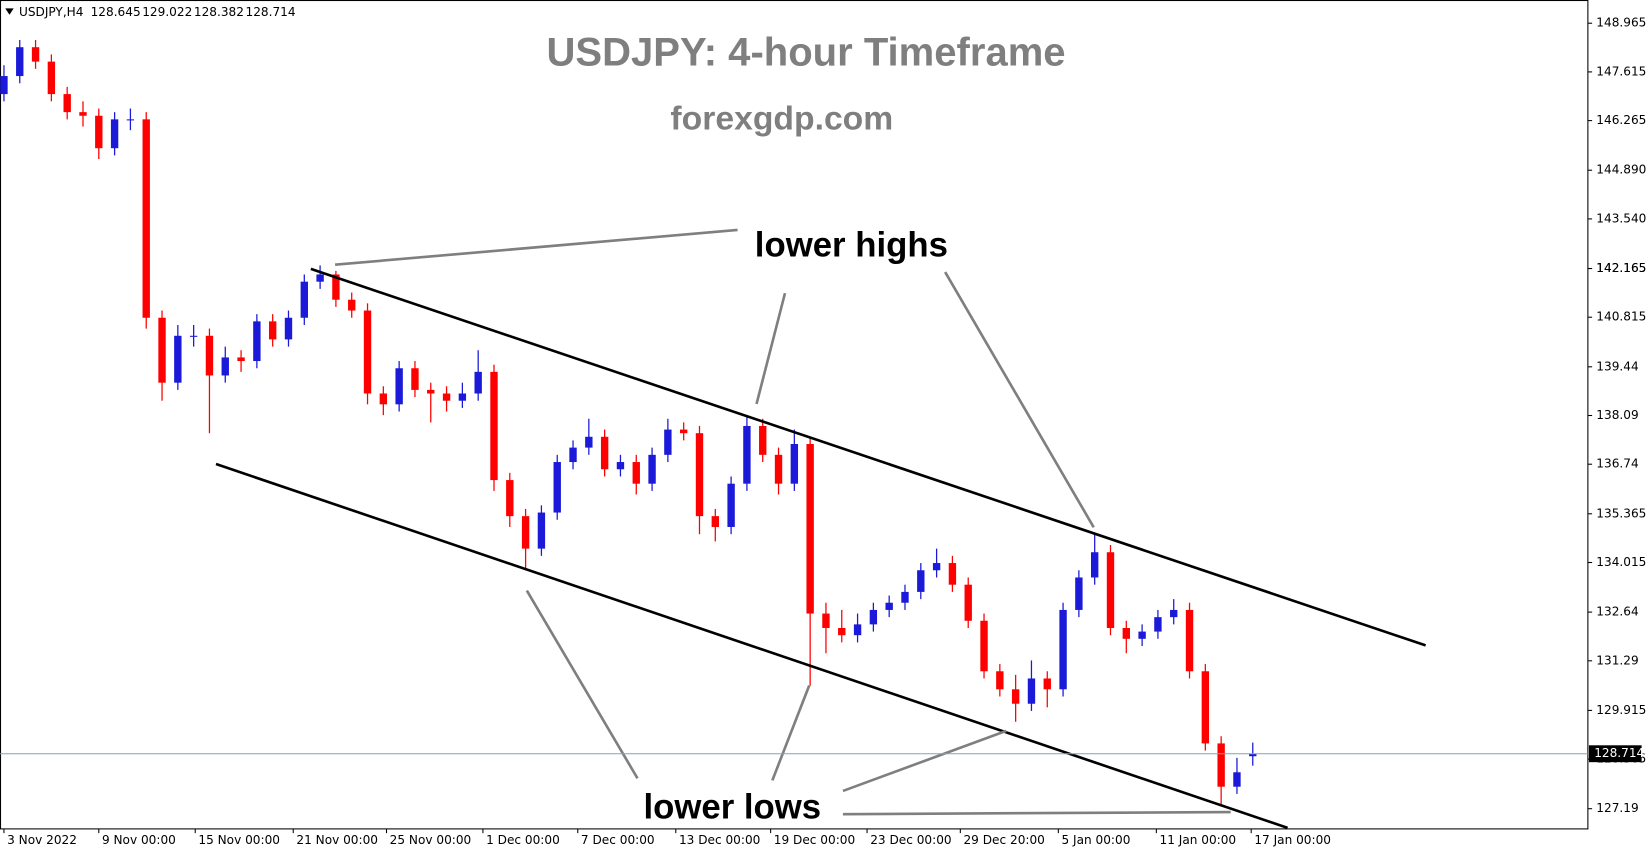 The width and height of the screenshot is (1649, 850). I want to click on header-value: 128.382, so click(219, 12).